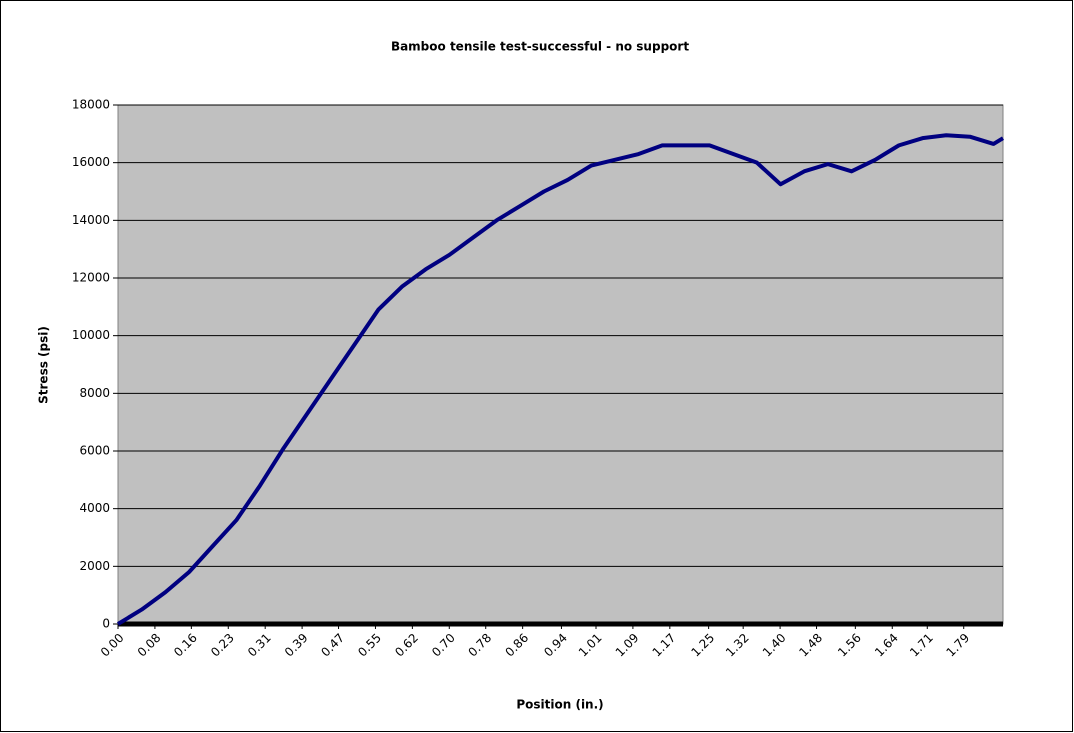 The width and height of the screenshot is (1074, 733). I want to click on y-axis-label: Stress (psi), so click(44, 365).